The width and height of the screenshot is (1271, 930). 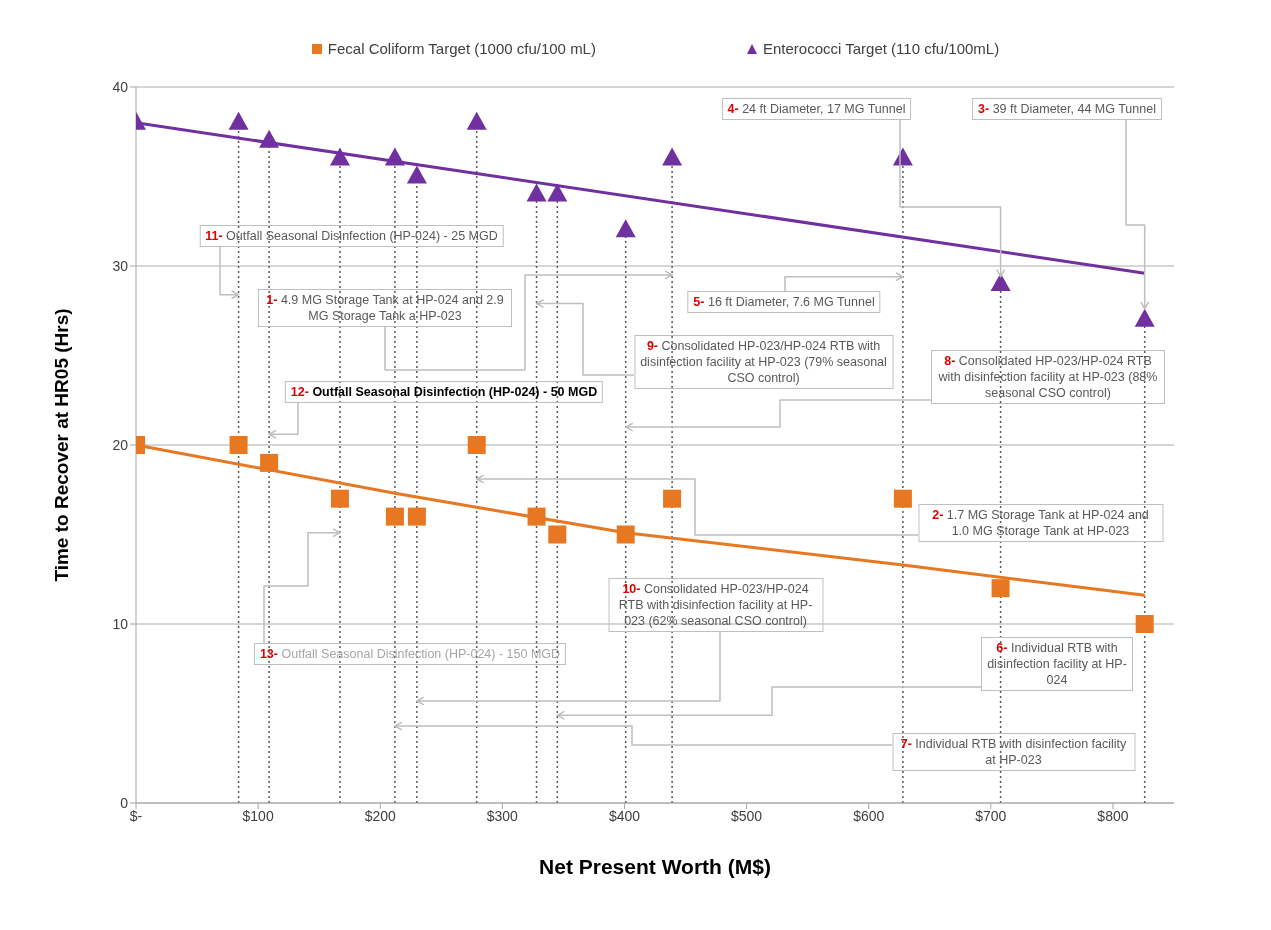 What do you see at coordinates (624, 815) in the screenshot?
I see `x-tick-label: $400` at bounding box center [624, 815].